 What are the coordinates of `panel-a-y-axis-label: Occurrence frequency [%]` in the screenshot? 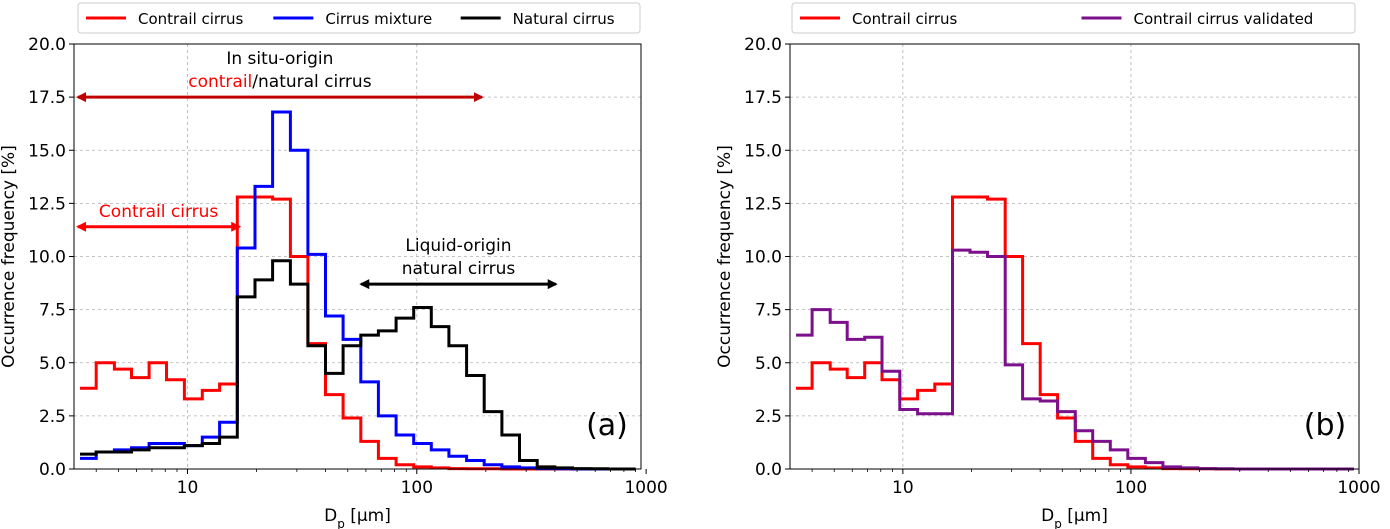 It's located at (9, 256).